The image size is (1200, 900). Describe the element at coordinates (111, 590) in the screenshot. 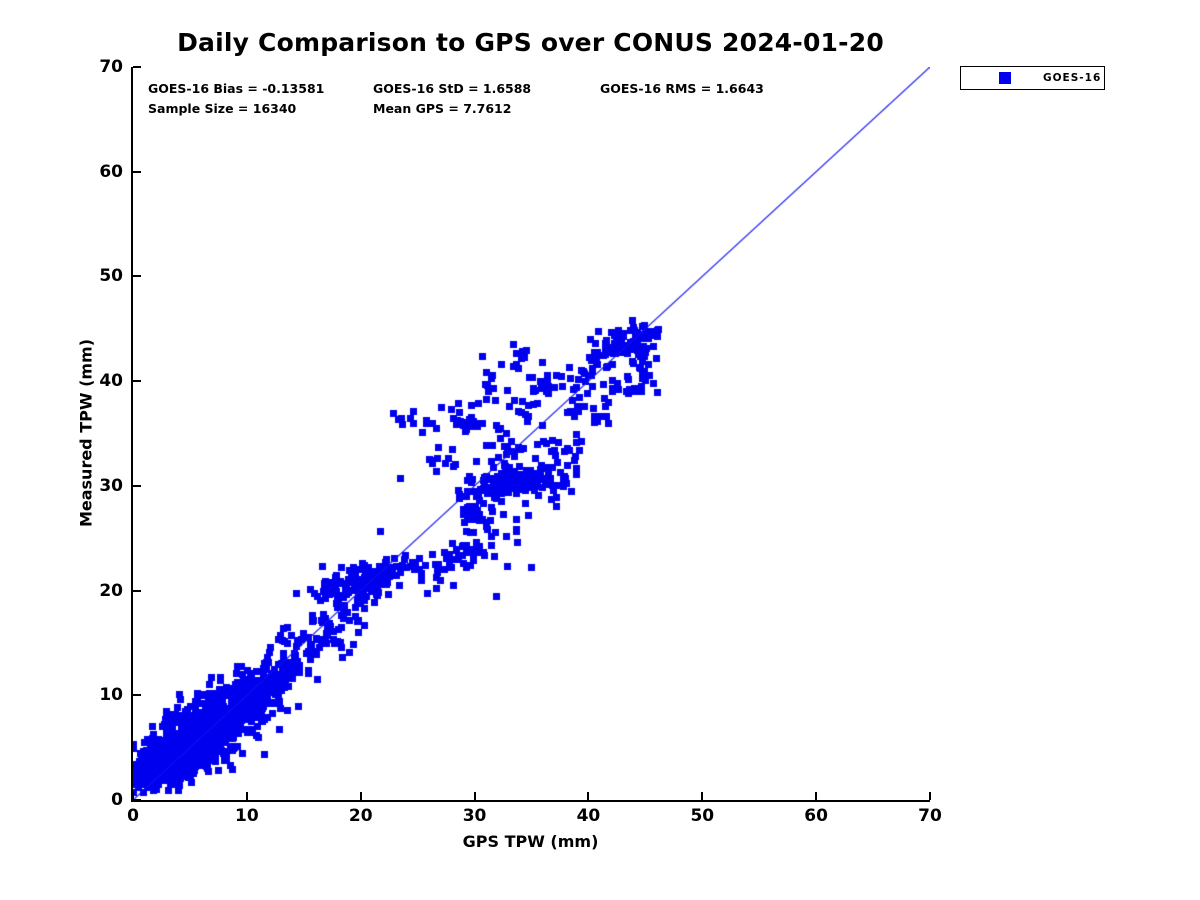

I see `y-tick-label: 20` at that location.